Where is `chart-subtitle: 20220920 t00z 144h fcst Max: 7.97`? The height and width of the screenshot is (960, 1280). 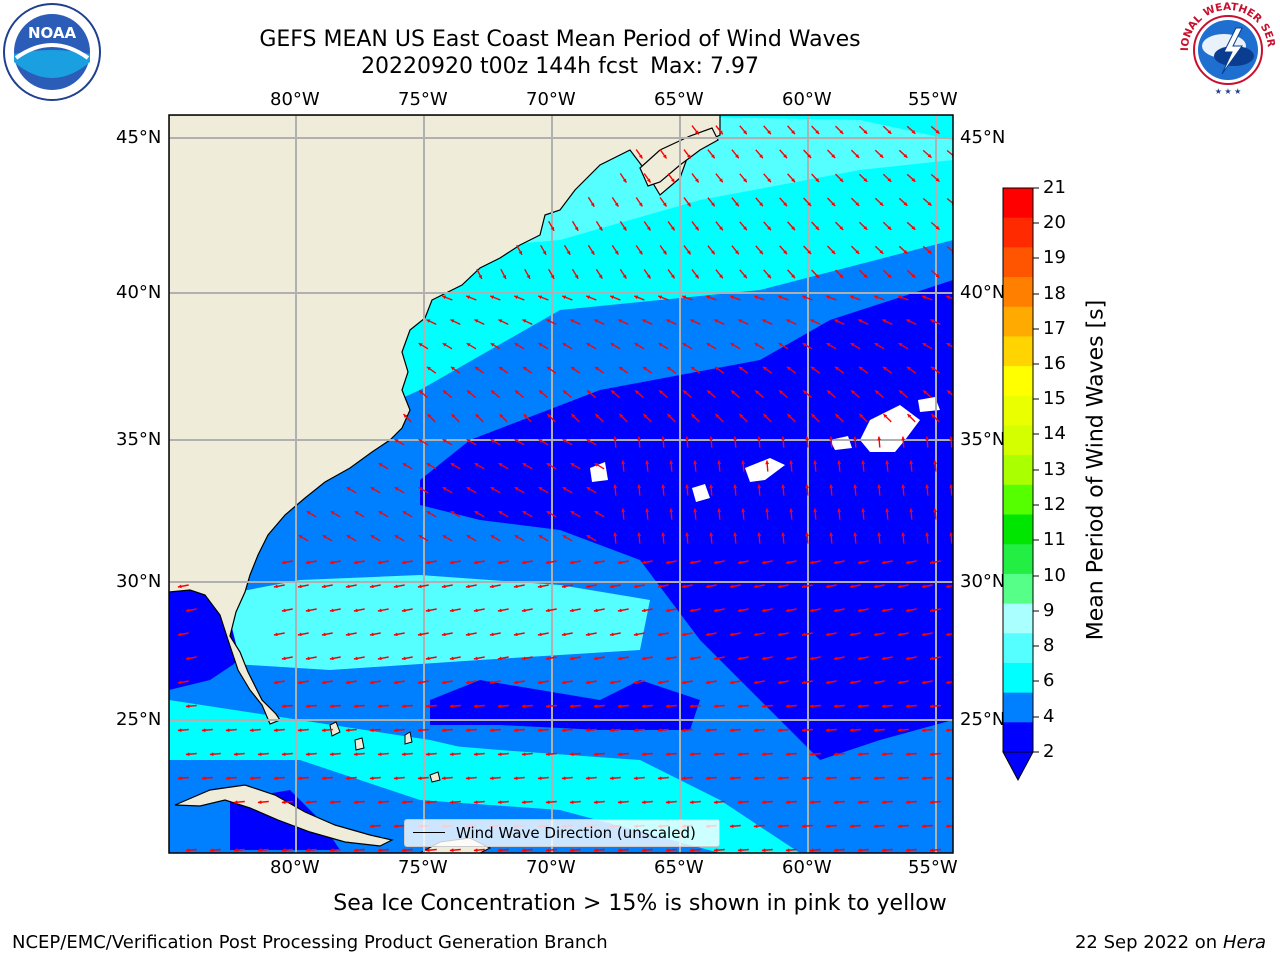
chart-subtitle: 20220920 t00z 144h fcst Max: 7.97 is located at coordinates (560, 67).